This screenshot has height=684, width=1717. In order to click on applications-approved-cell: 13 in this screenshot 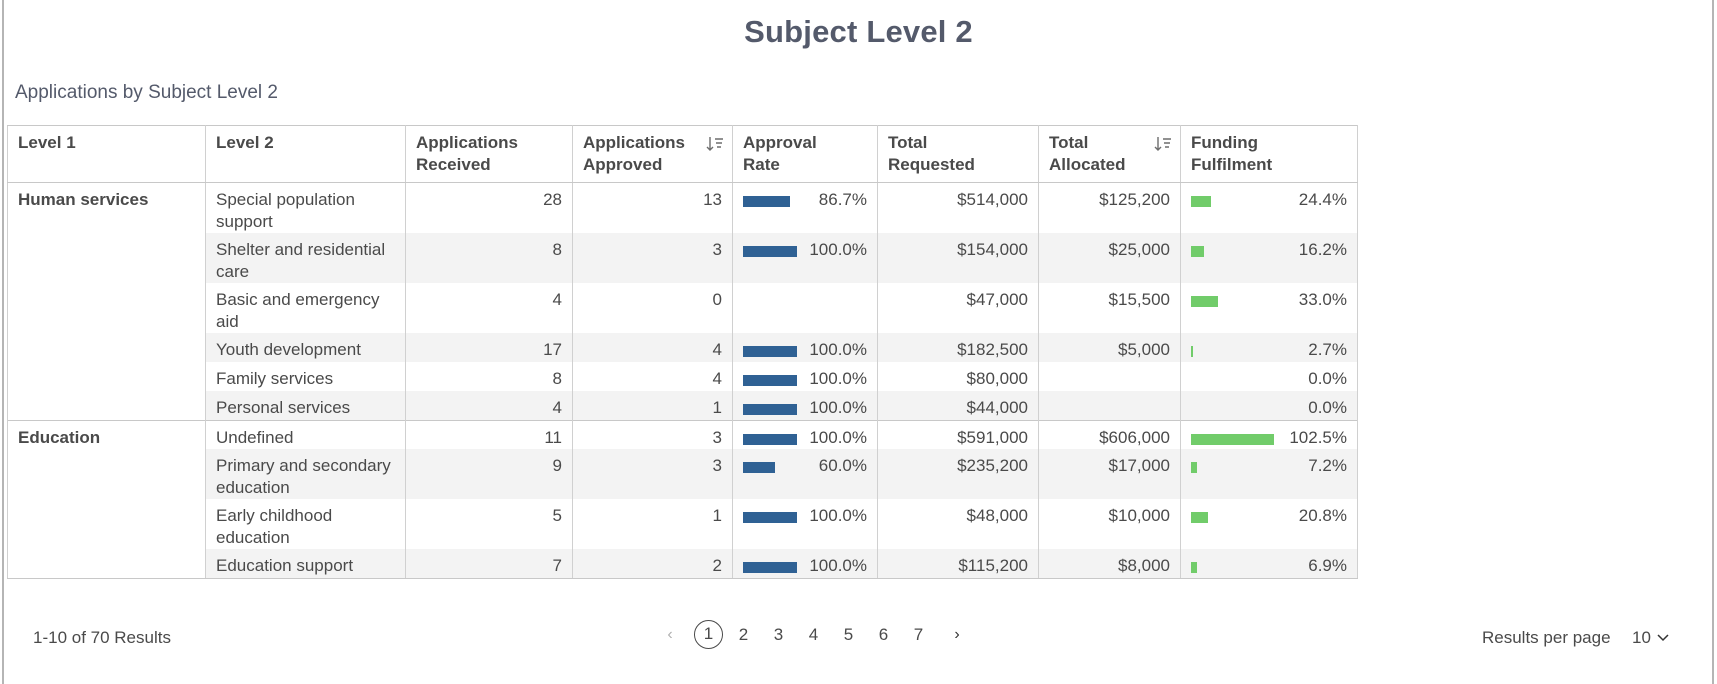, I will do `click(652, 207)`.